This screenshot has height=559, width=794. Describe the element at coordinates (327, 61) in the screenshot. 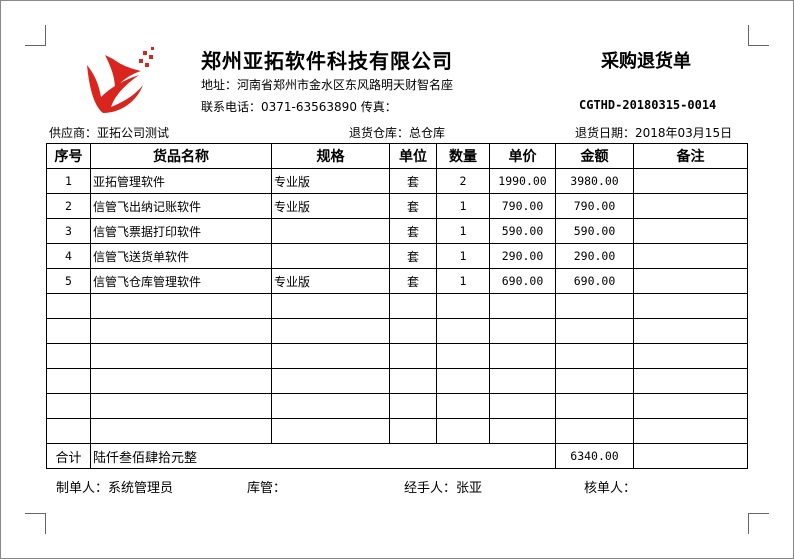

I see `company-name: 郑州亚拓软件科技有限公司` at that location.